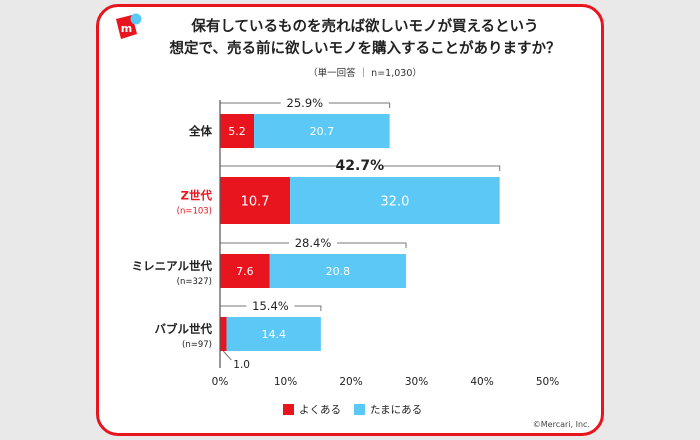 The height and width of the screenshot is (440, 700). What do you see at coordinates (172, 266) in the screenshot?
I see `category-label: ミレニアル世代` at bounding box center [172, 266].